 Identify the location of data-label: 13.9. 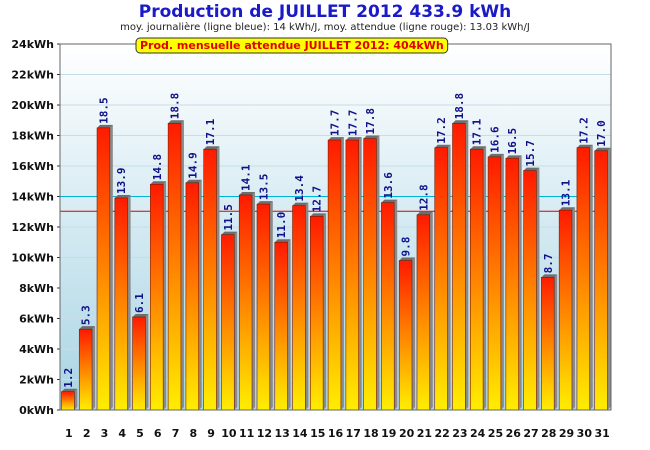
(121, 181).